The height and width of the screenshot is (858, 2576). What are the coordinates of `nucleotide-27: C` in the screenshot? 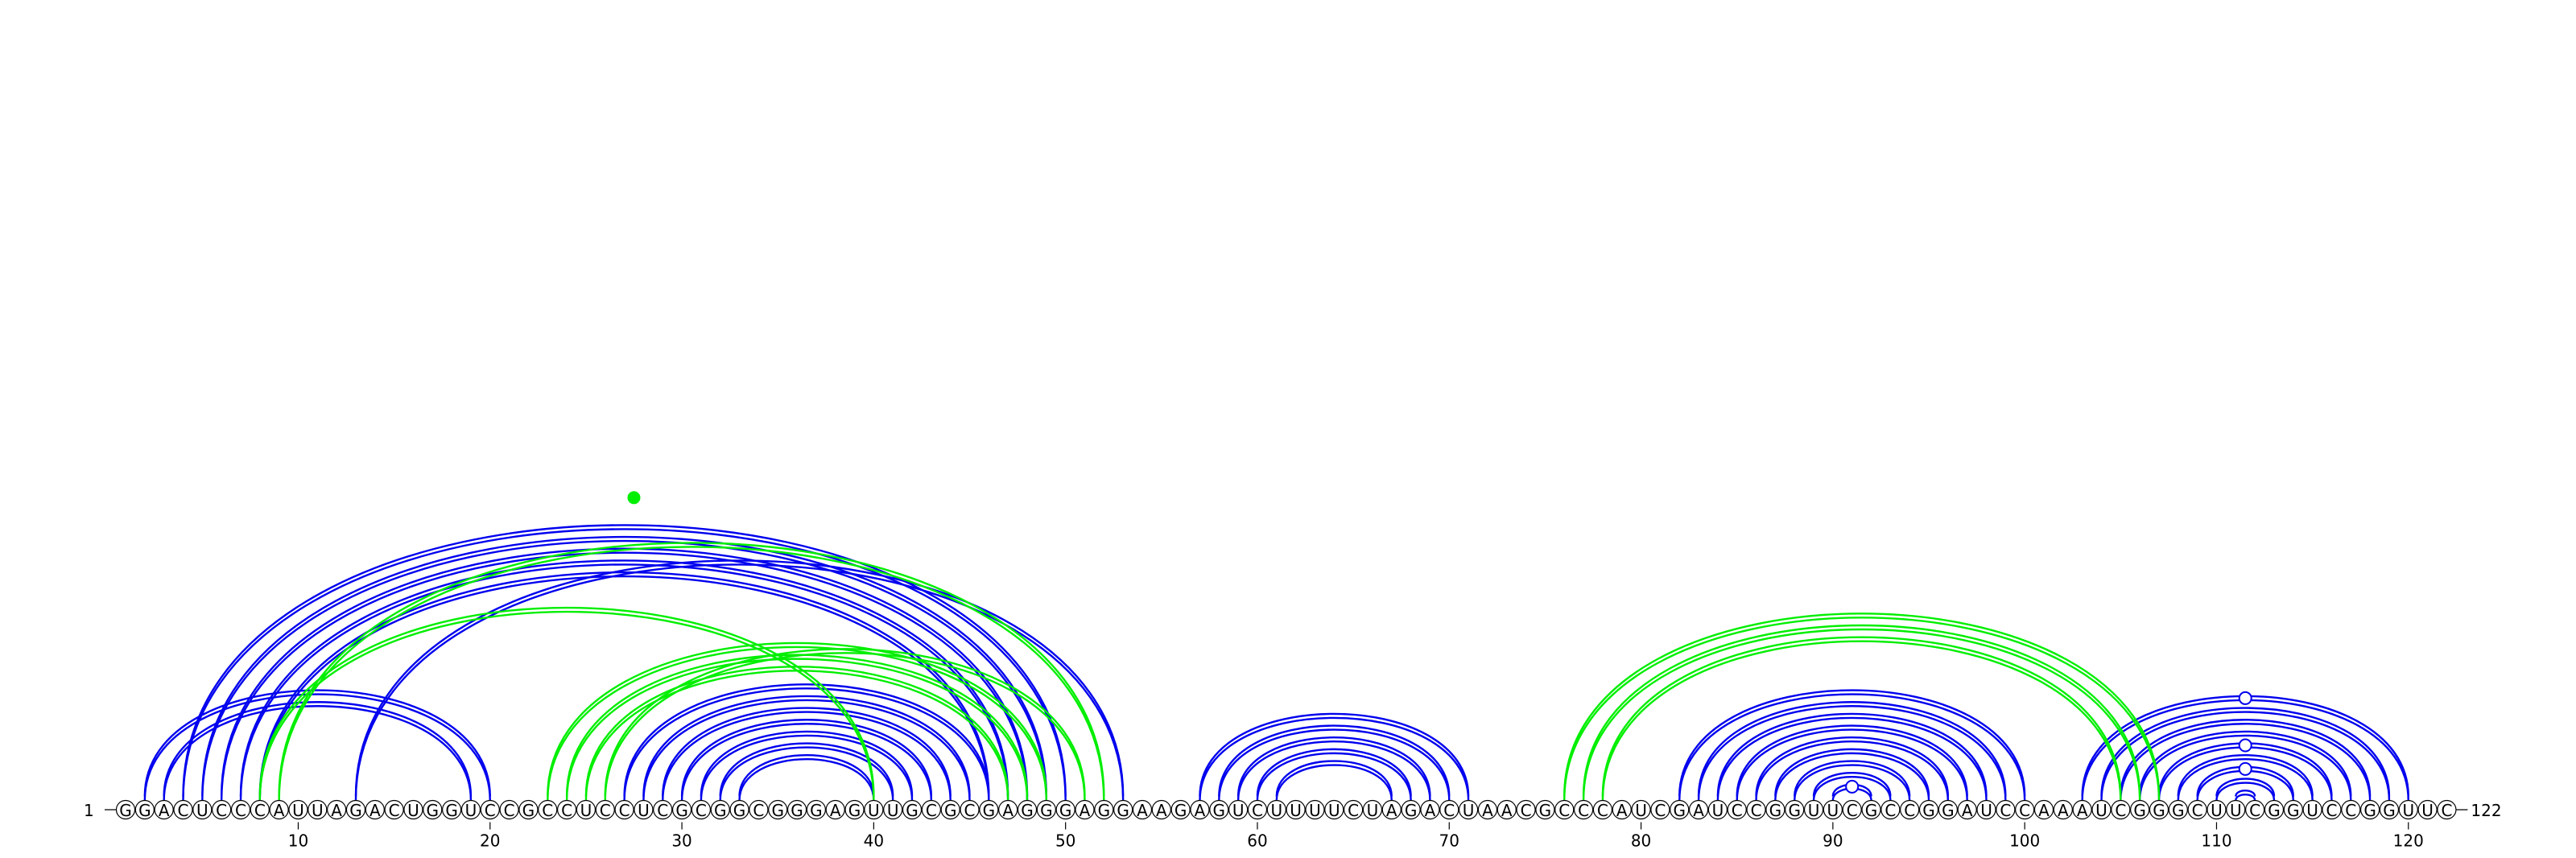 It's located at (624, 809).